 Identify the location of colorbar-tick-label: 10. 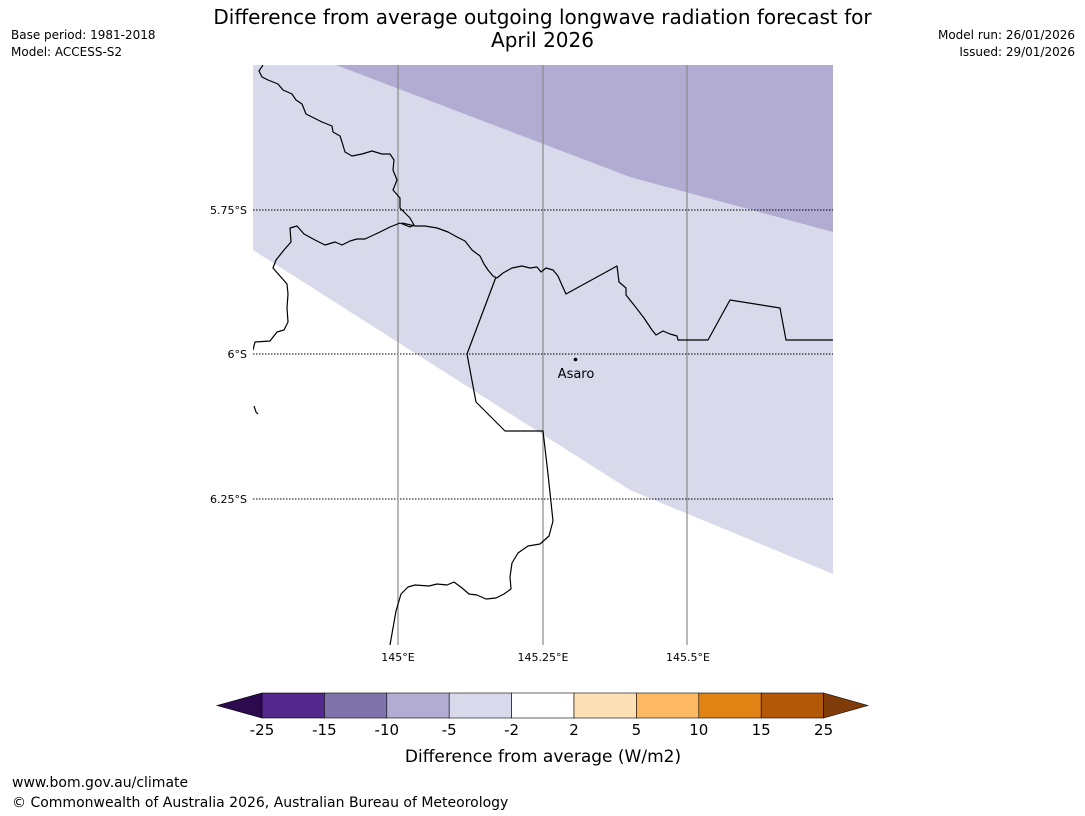
(698, 730).